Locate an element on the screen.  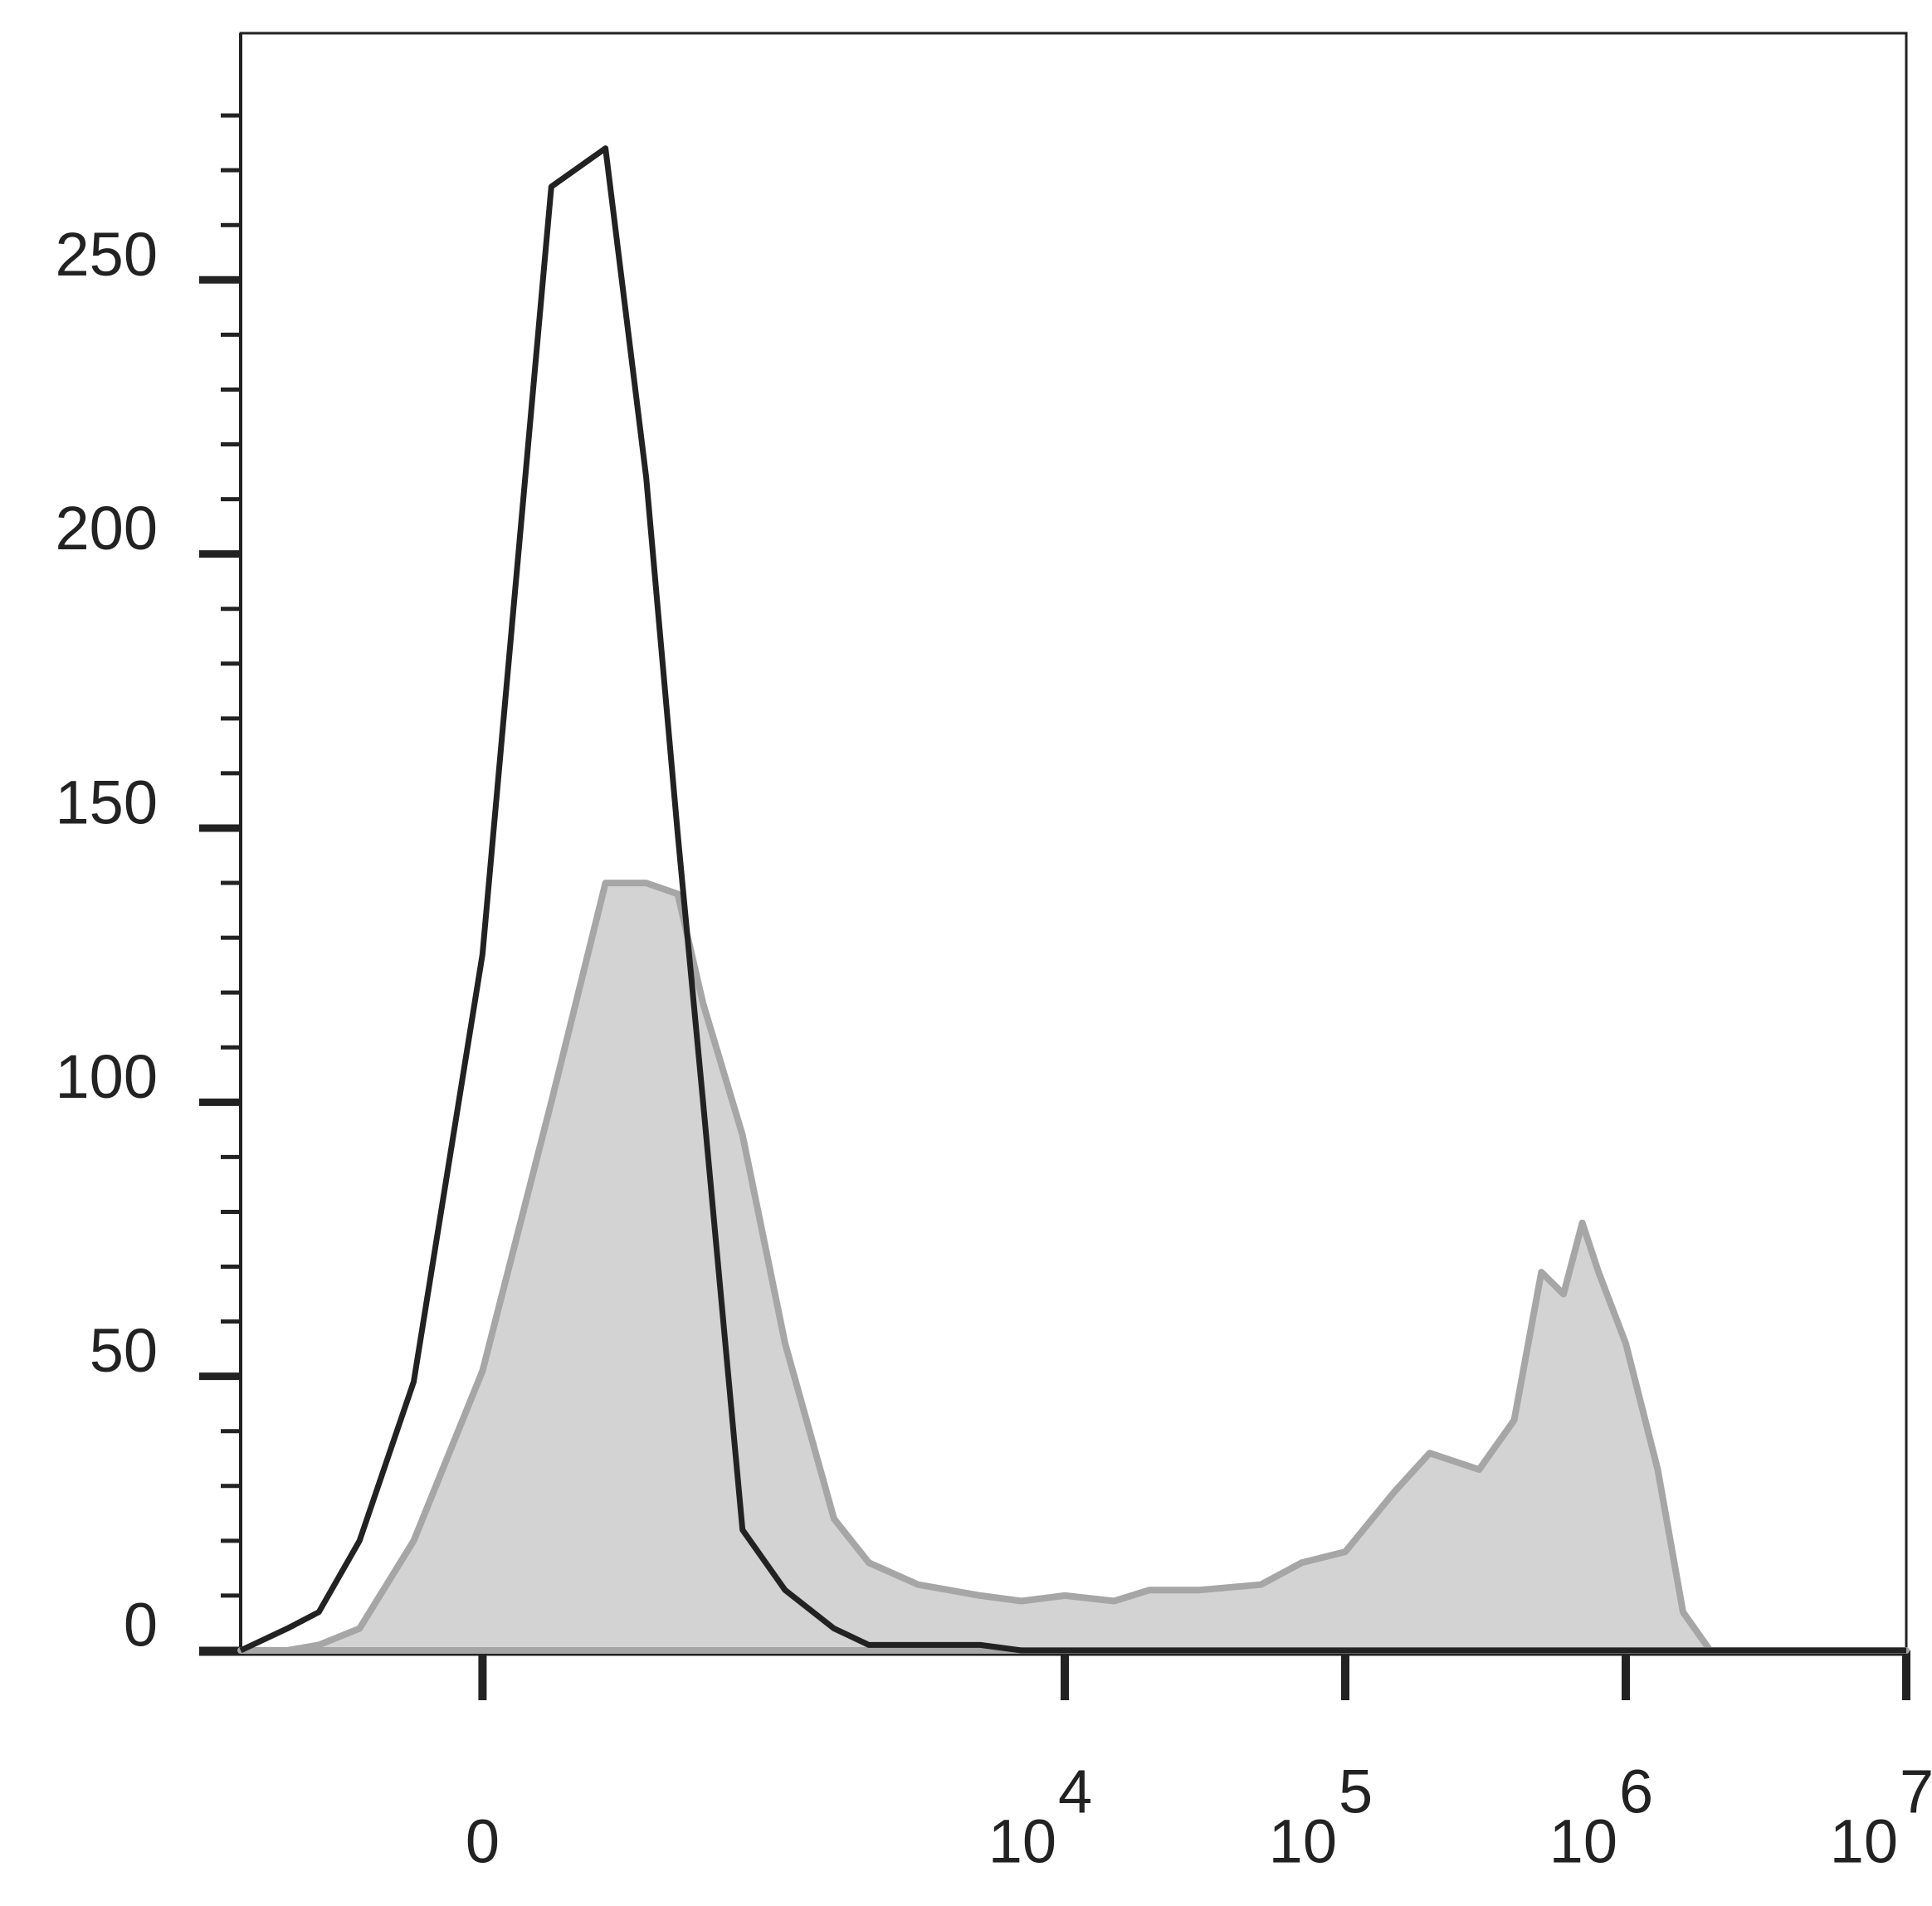
x-tick-label: 0 is located at coordinates (483, 1841).